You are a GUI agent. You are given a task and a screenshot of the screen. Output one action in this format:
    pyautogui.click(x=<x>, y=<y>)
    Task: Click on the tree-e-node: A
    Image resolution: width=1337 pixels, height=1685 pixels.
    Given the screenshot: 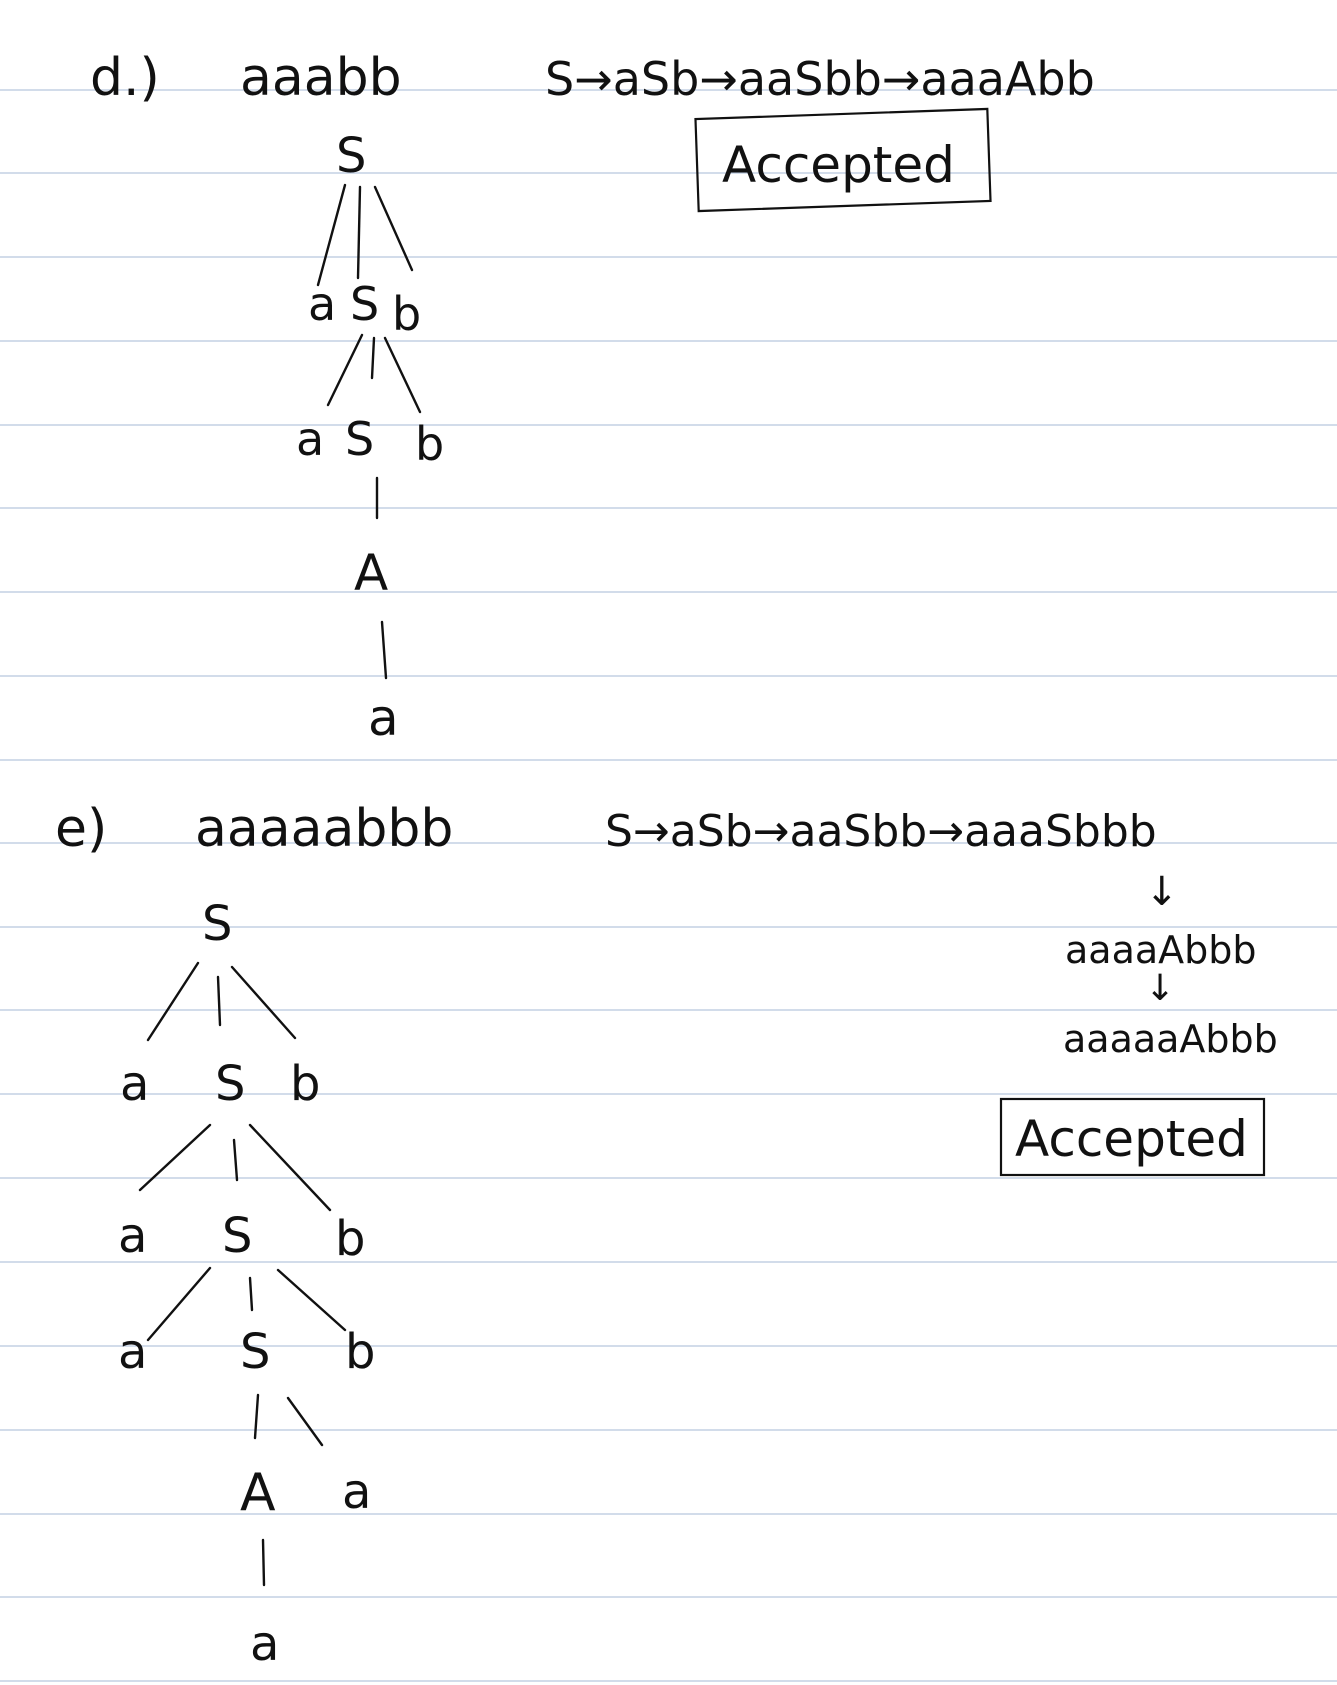 What is the action you would take?
    pyautogui.click(x=258, y=1493)
    